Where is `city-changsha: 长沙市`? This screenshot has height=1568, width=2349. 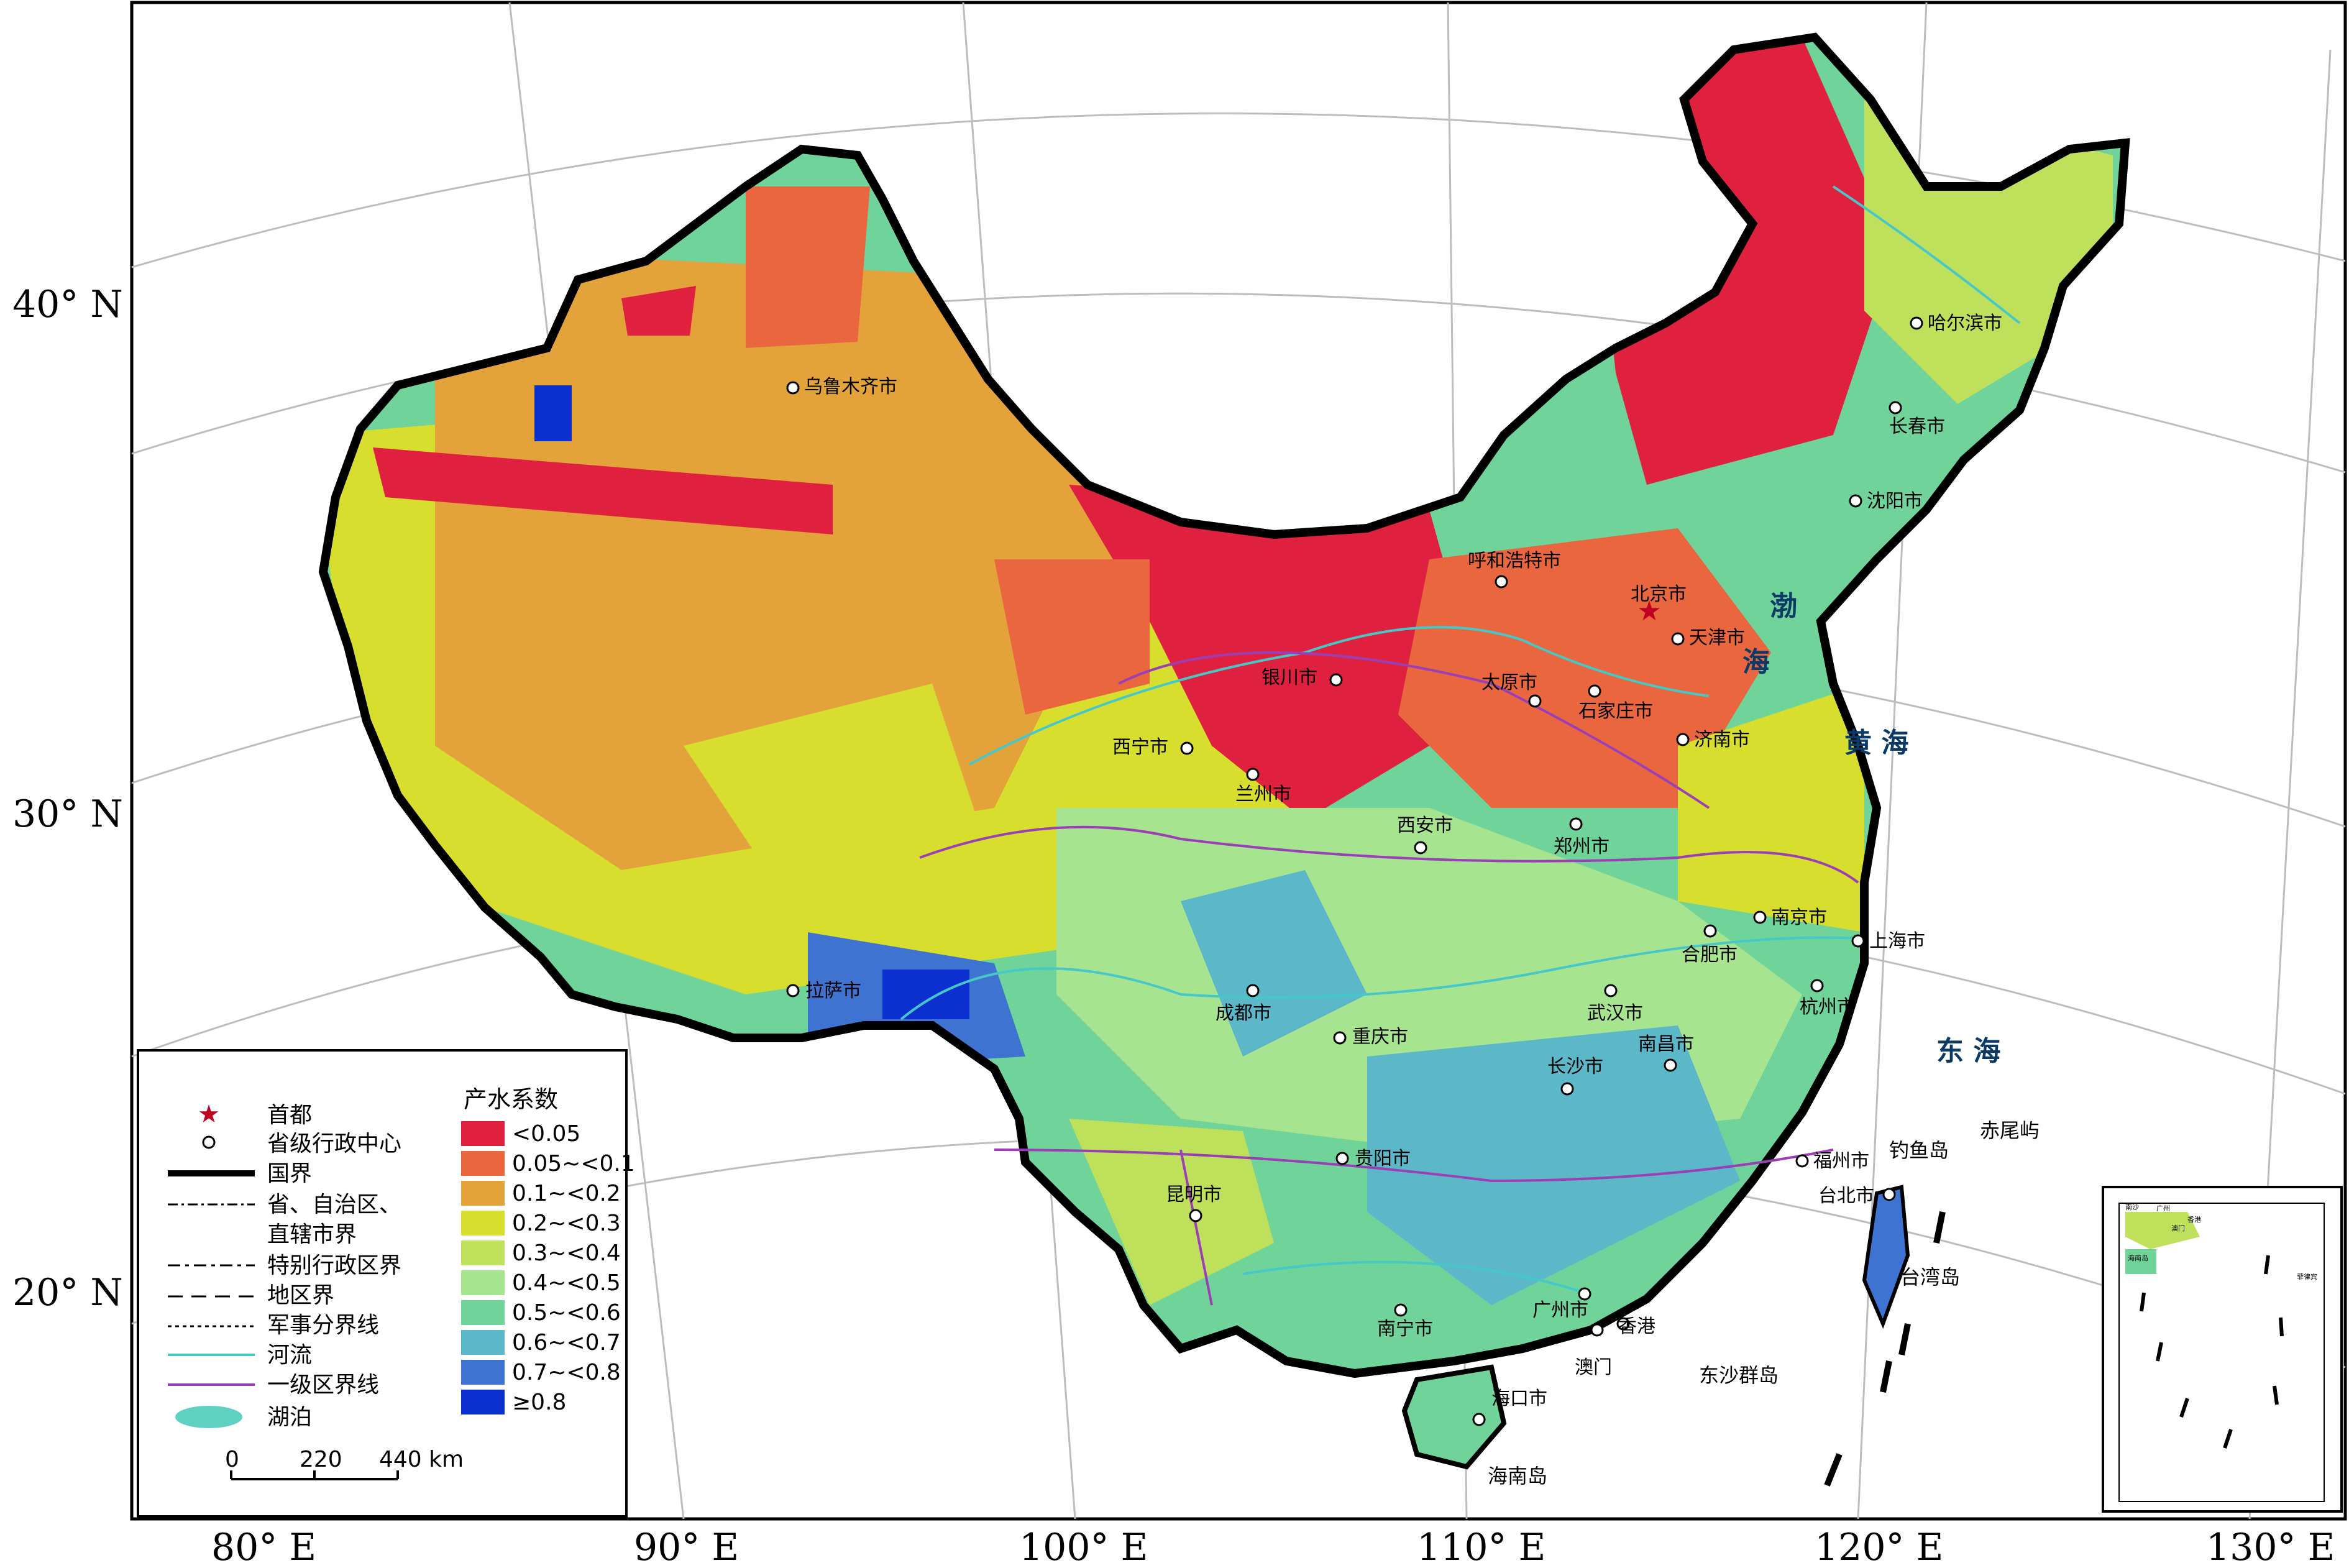 city-changsha: 长沙市 is located at coordinates (1575, 1076).